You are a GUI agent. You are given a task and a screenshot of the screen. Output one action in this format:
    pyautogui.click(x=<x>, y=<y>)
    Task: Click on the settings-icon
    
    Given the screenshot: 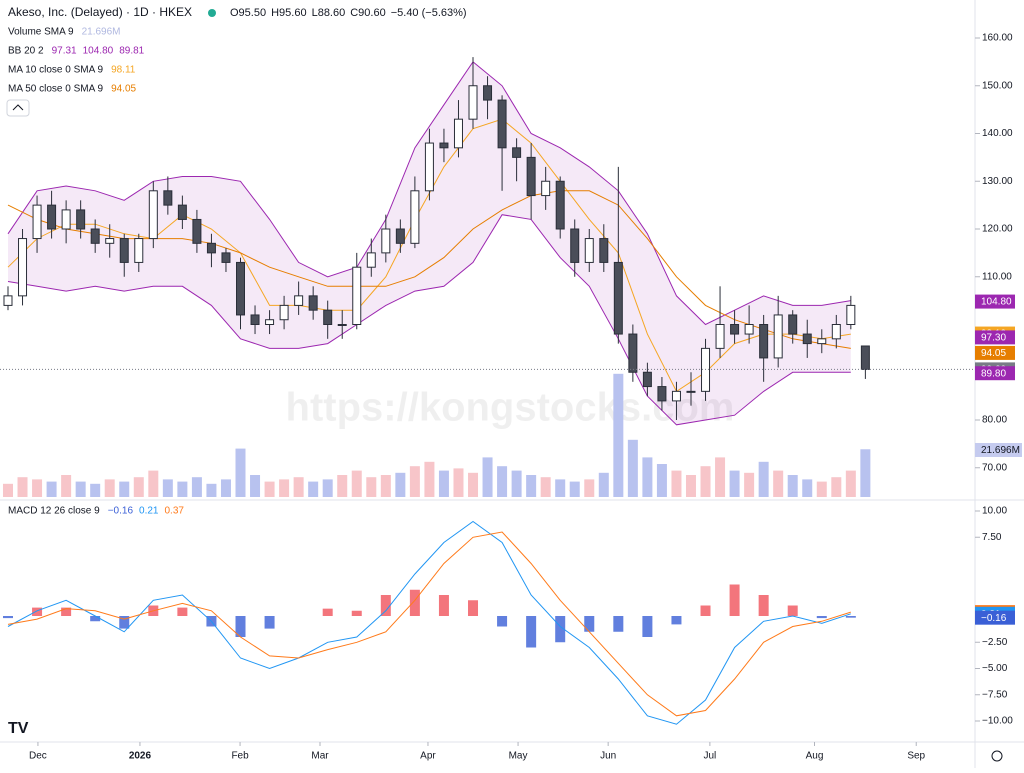 What is the action you would take?
    pyautogui.click(x=997, y=756)
    